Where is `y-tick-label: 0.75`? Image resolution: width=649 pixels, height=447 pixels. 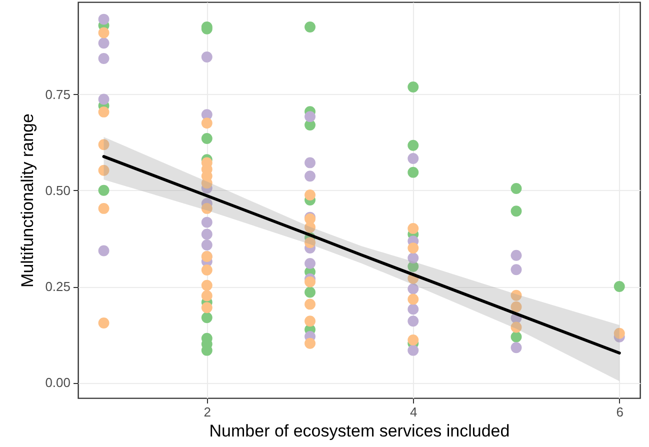
y-tick-label: 0.75 is located at coordinates (57, 94).